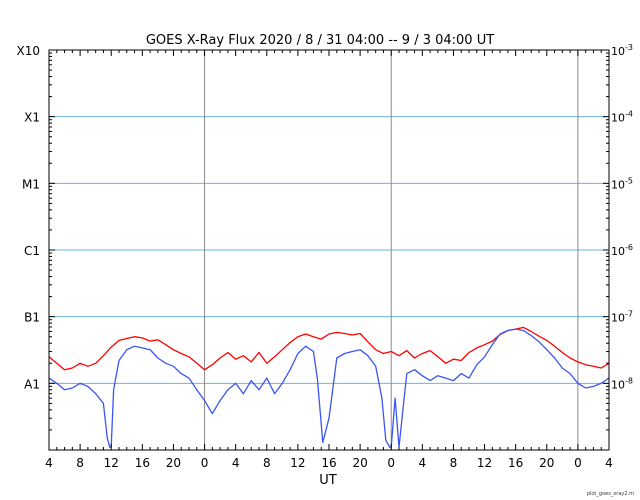 The height and width of the screenshot is (500, 640). I want to click on right-axis-power-label: 10⁻⁷, so click(622, 317).